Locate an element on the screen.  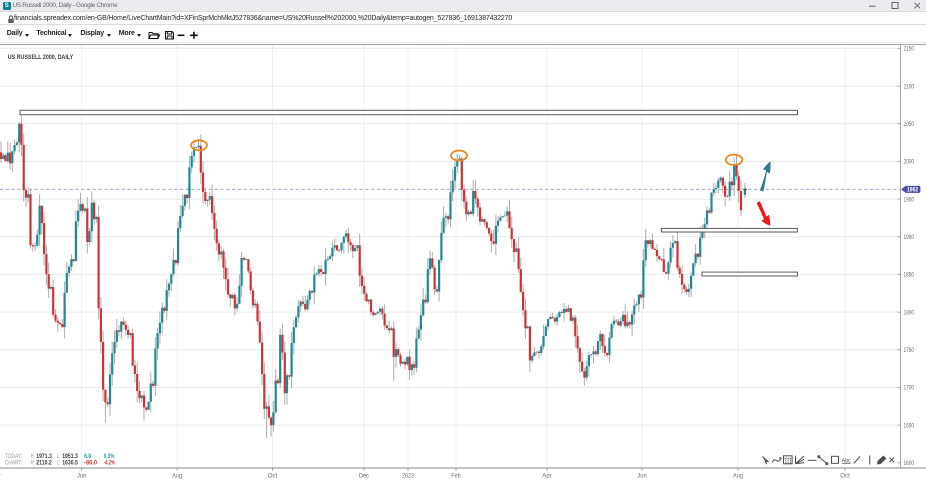
svg-text: 1630.5 is located at coordinates (70, 464).